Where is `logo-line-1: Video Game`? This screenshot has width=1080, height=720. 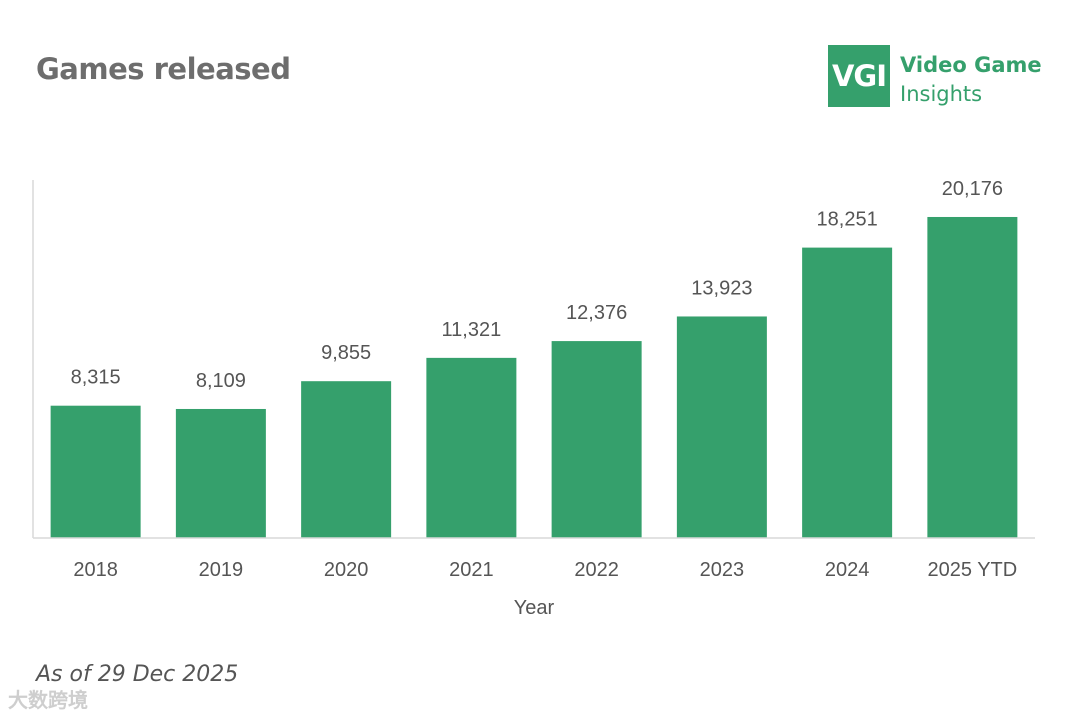 logo-line-1: Video Game is located at coordinates (971, 65).